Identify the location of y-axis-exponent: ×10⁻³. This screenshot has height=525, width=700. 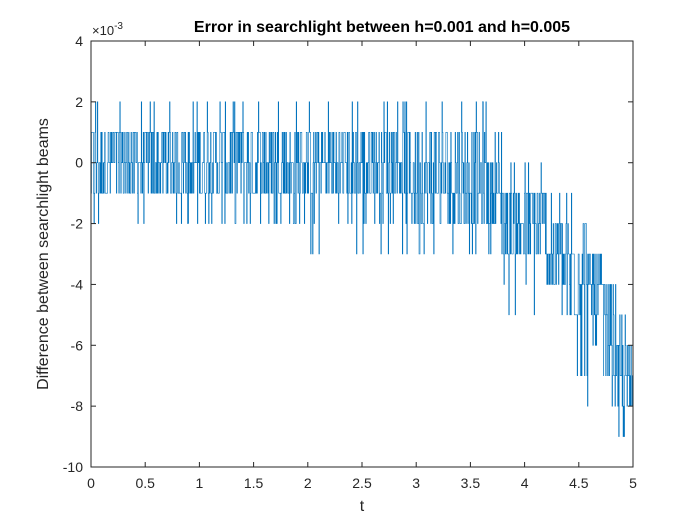
(107, 29).